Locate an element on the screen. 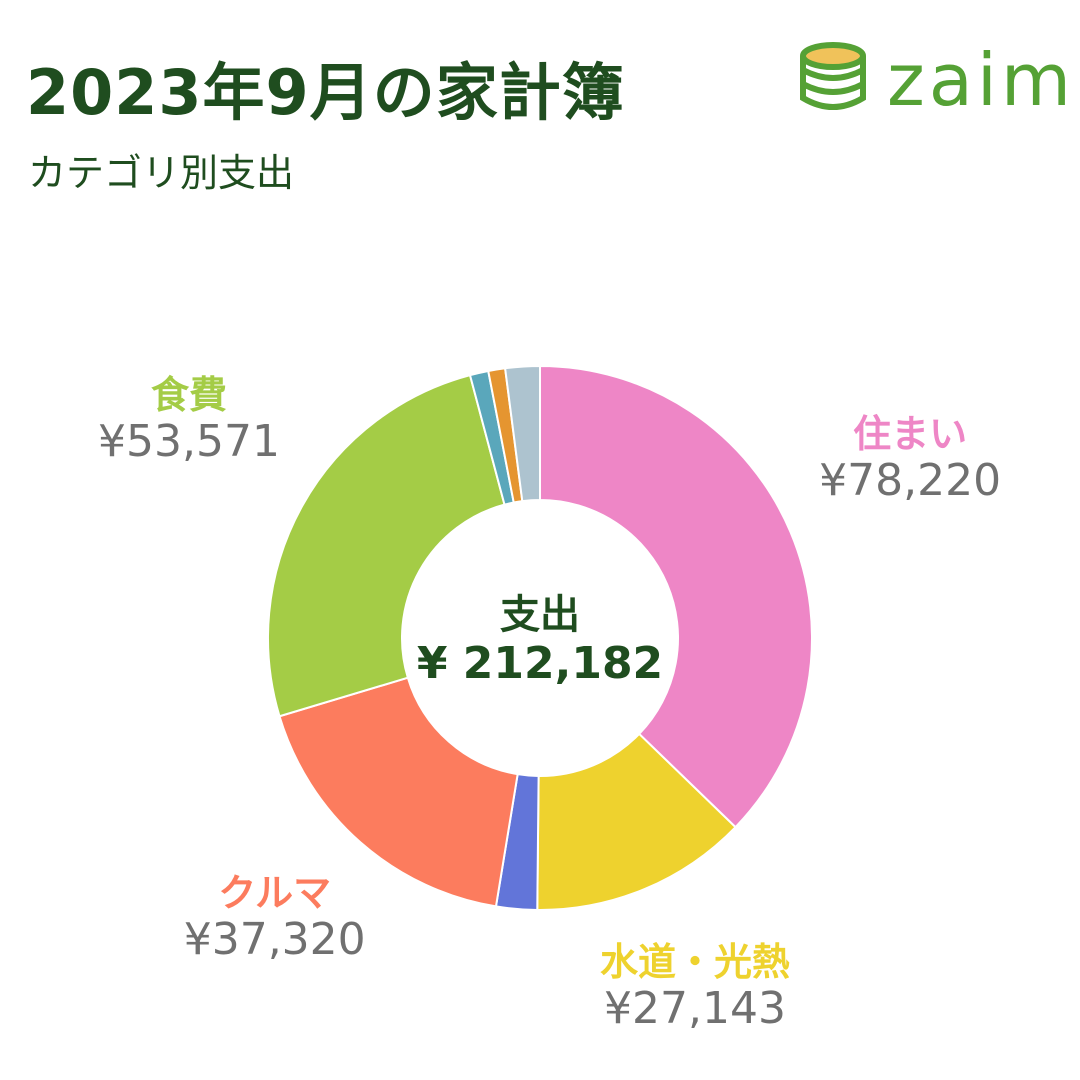  zaim-logo: zaim is located at coordinates (933, 80).